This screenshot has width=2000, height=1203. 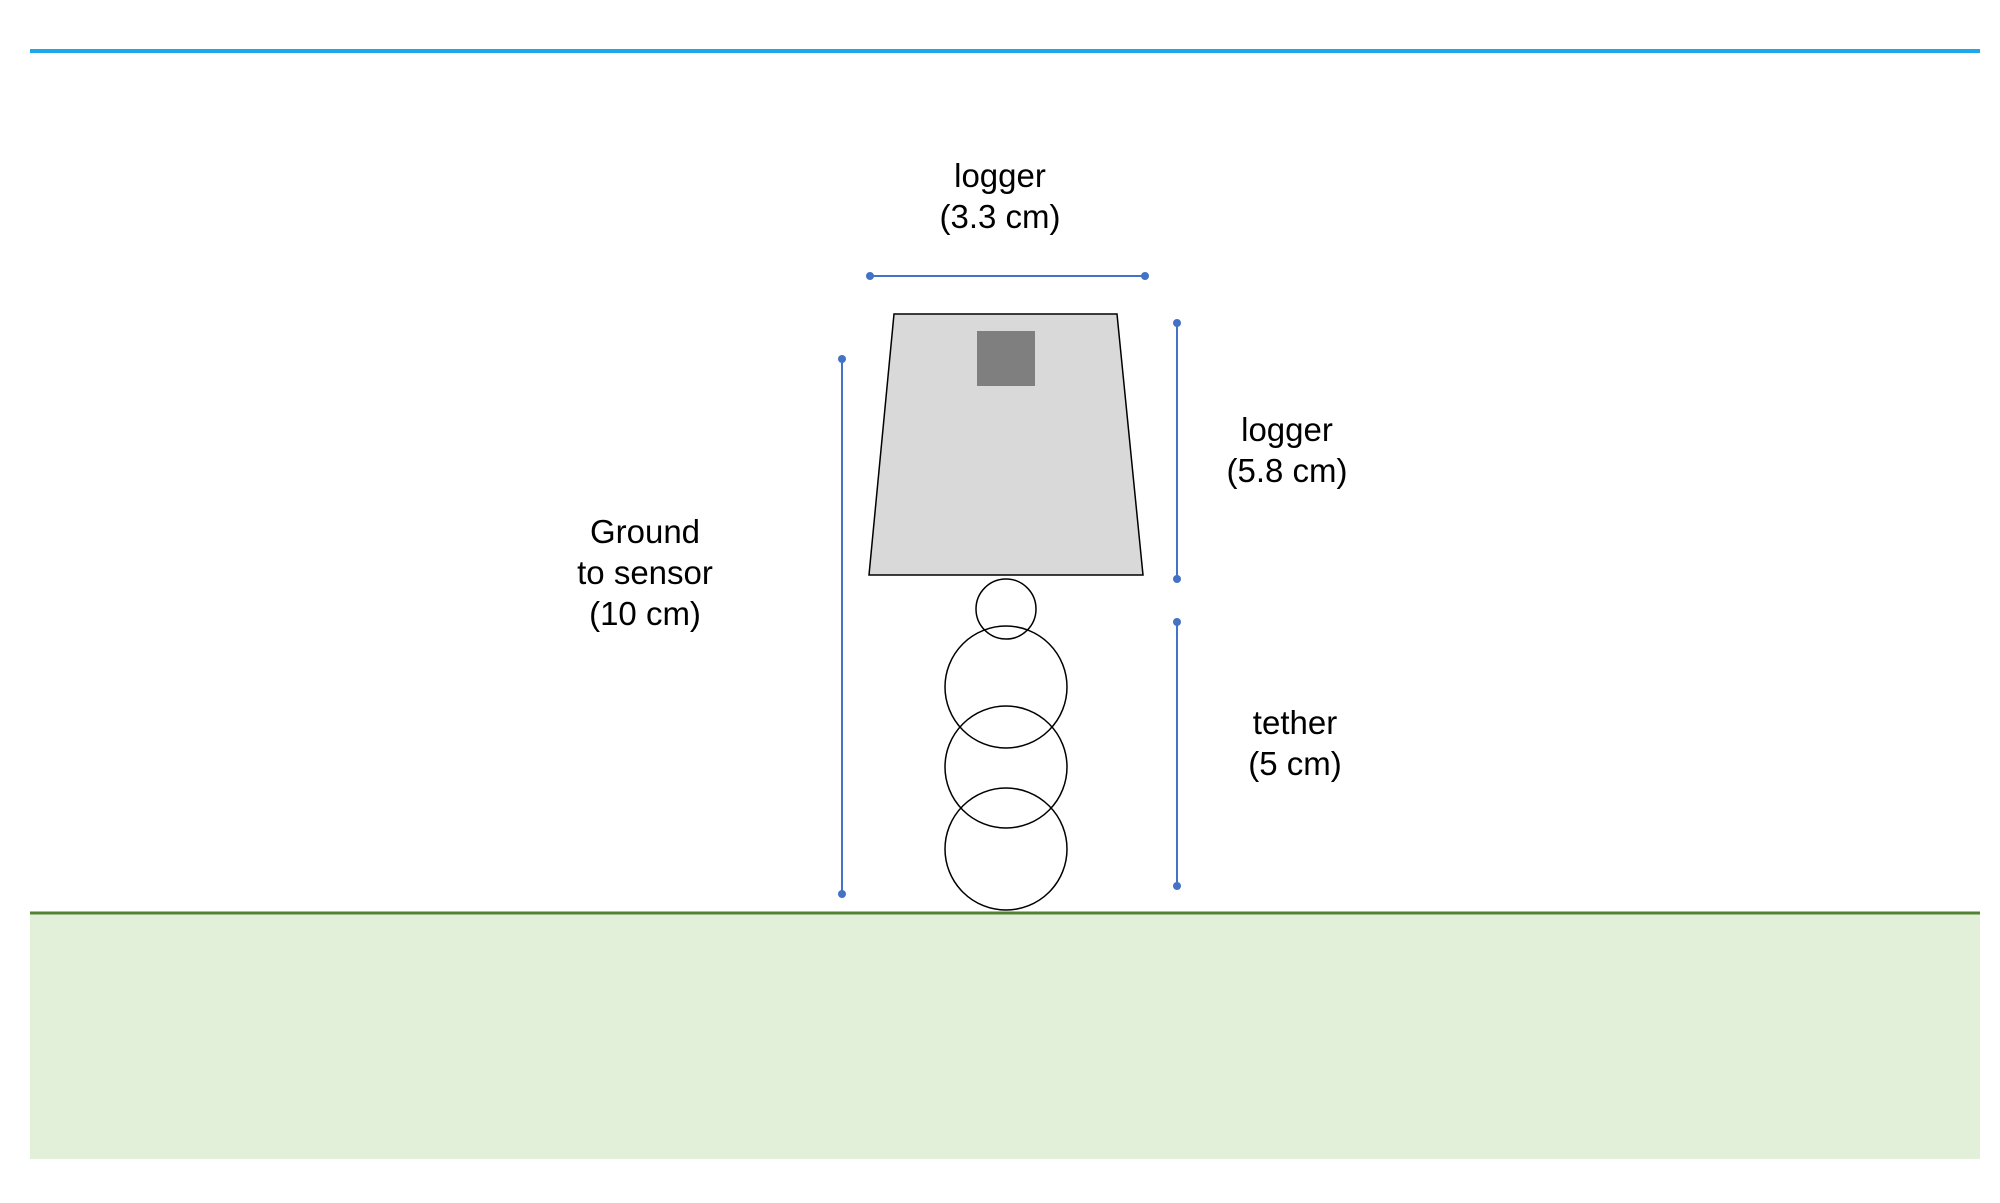 What do you see at coordinates (1006, 358) in the screenshot?
I see `sensor-square` at bounding box center [1006, 358].